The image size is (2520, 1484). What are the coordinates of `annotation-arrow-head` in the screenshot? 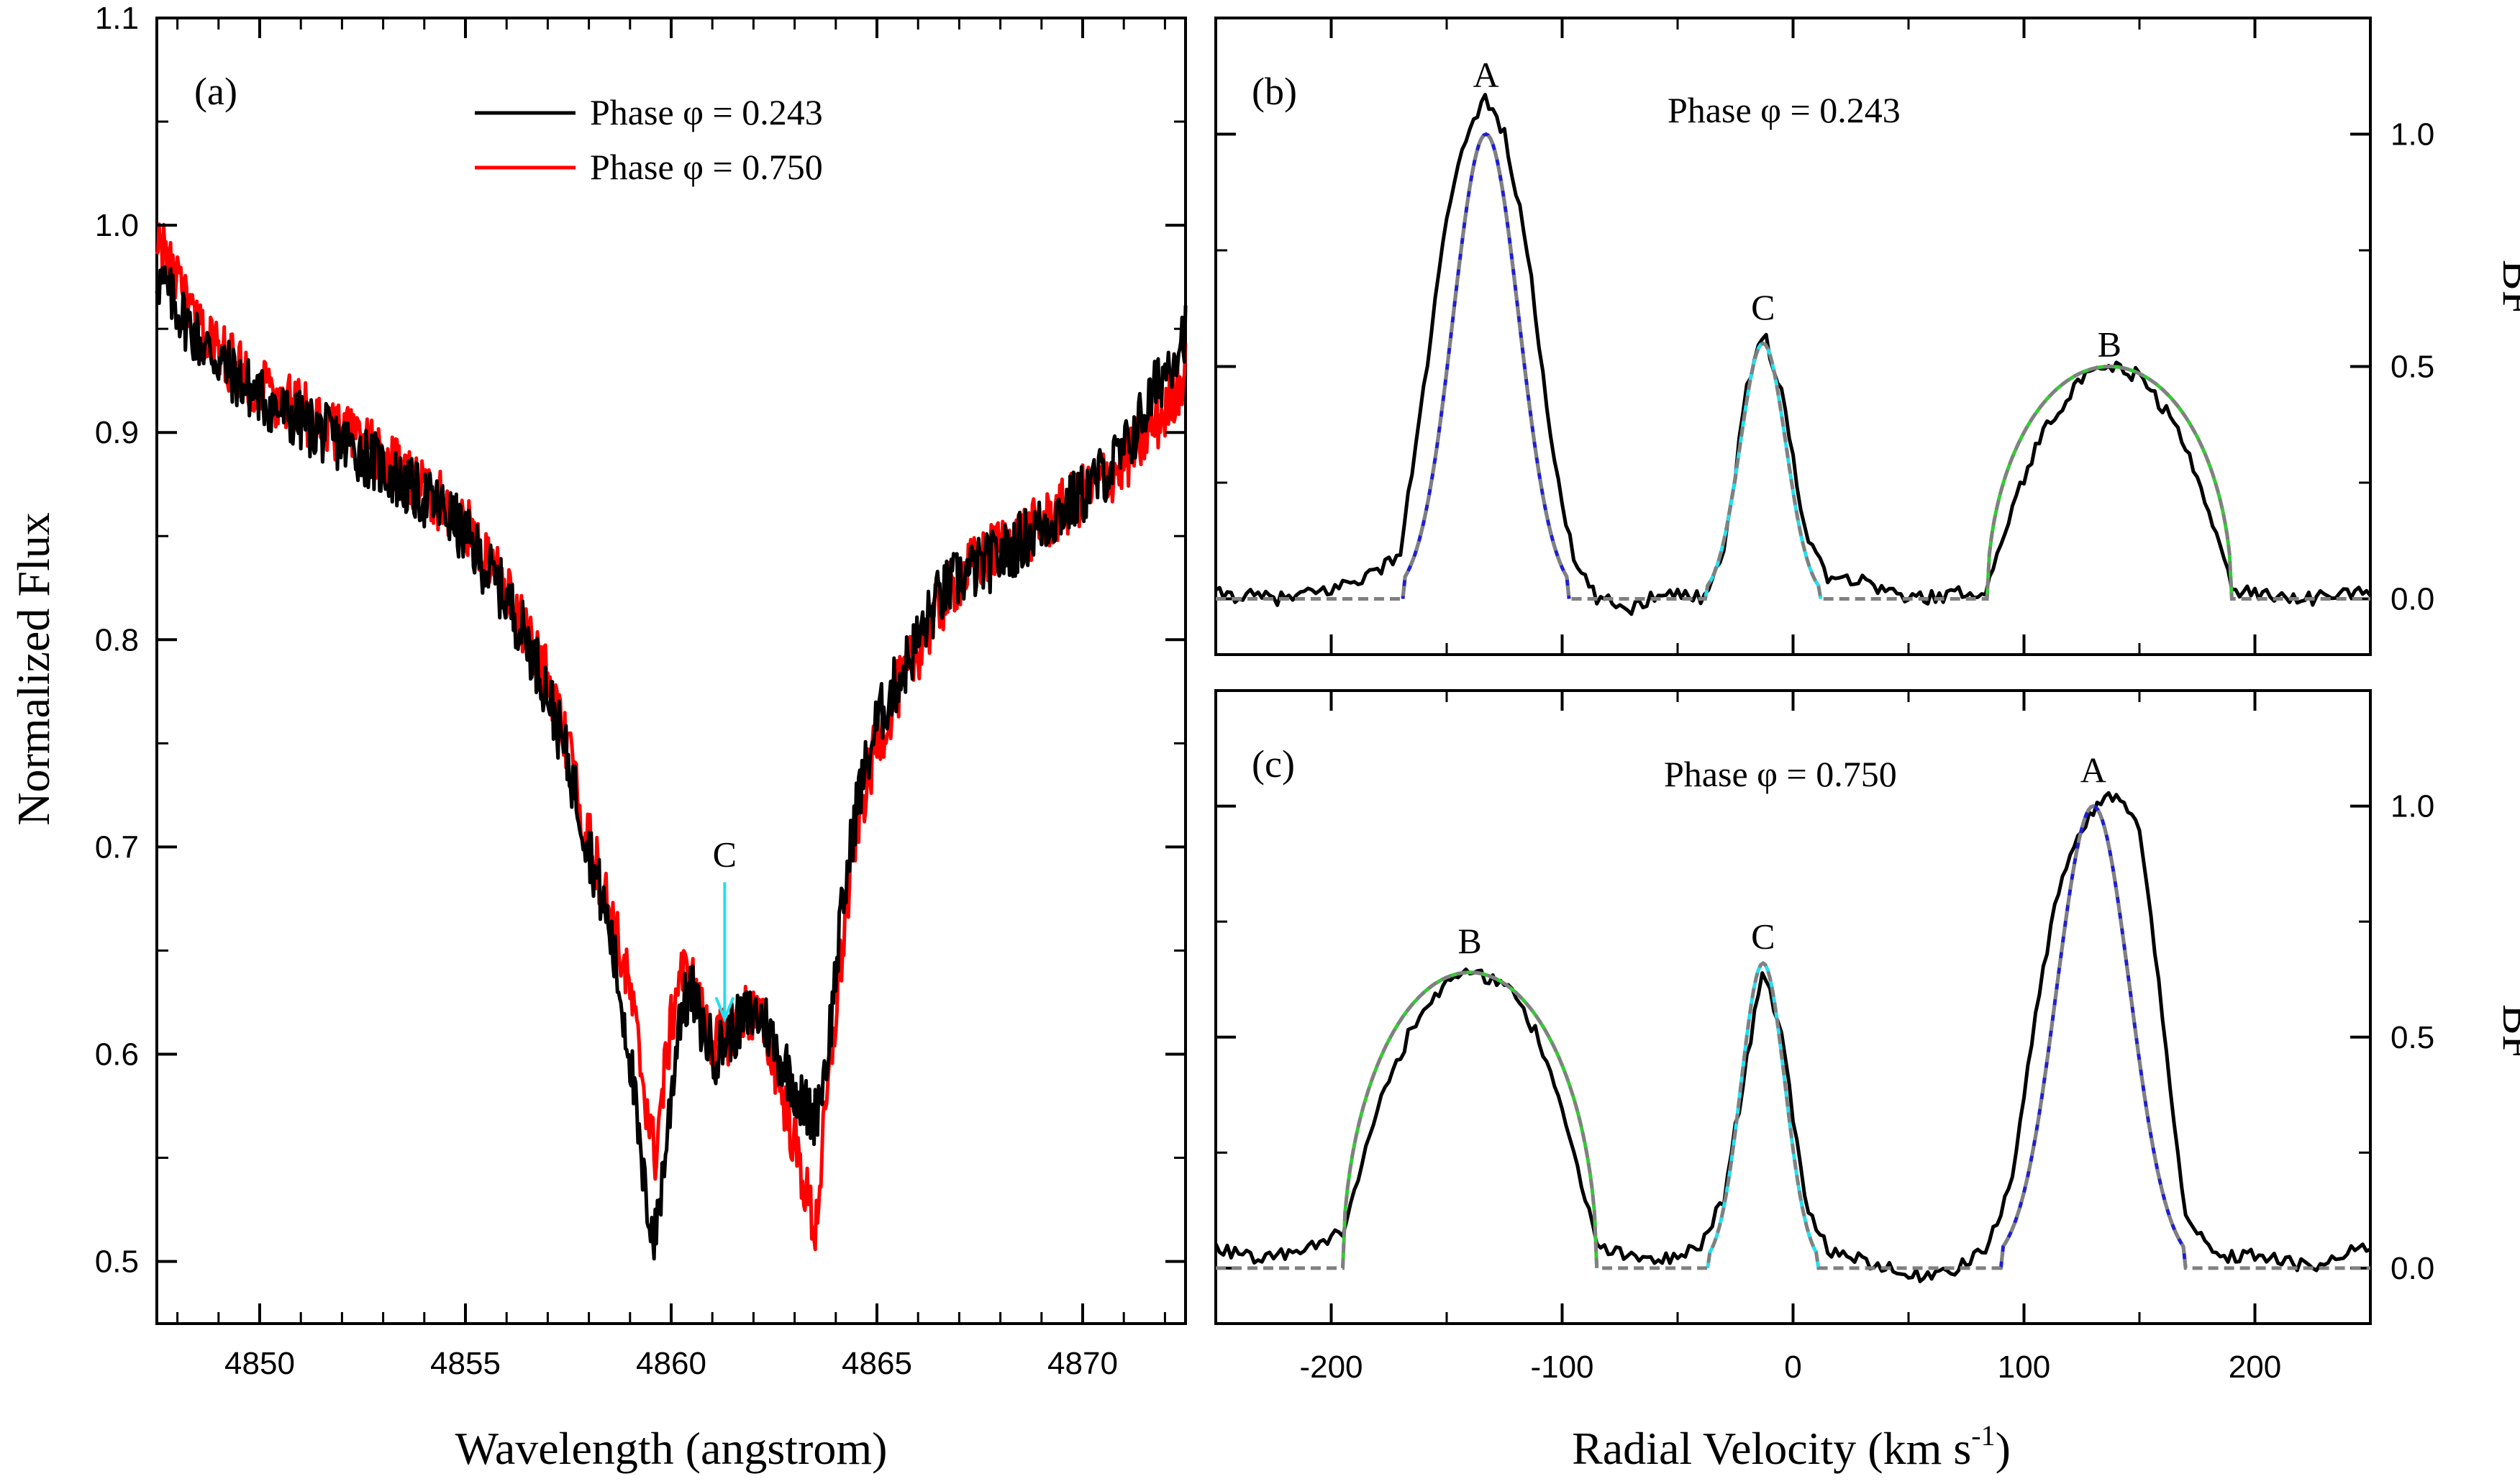 It's located at (724, 1009).